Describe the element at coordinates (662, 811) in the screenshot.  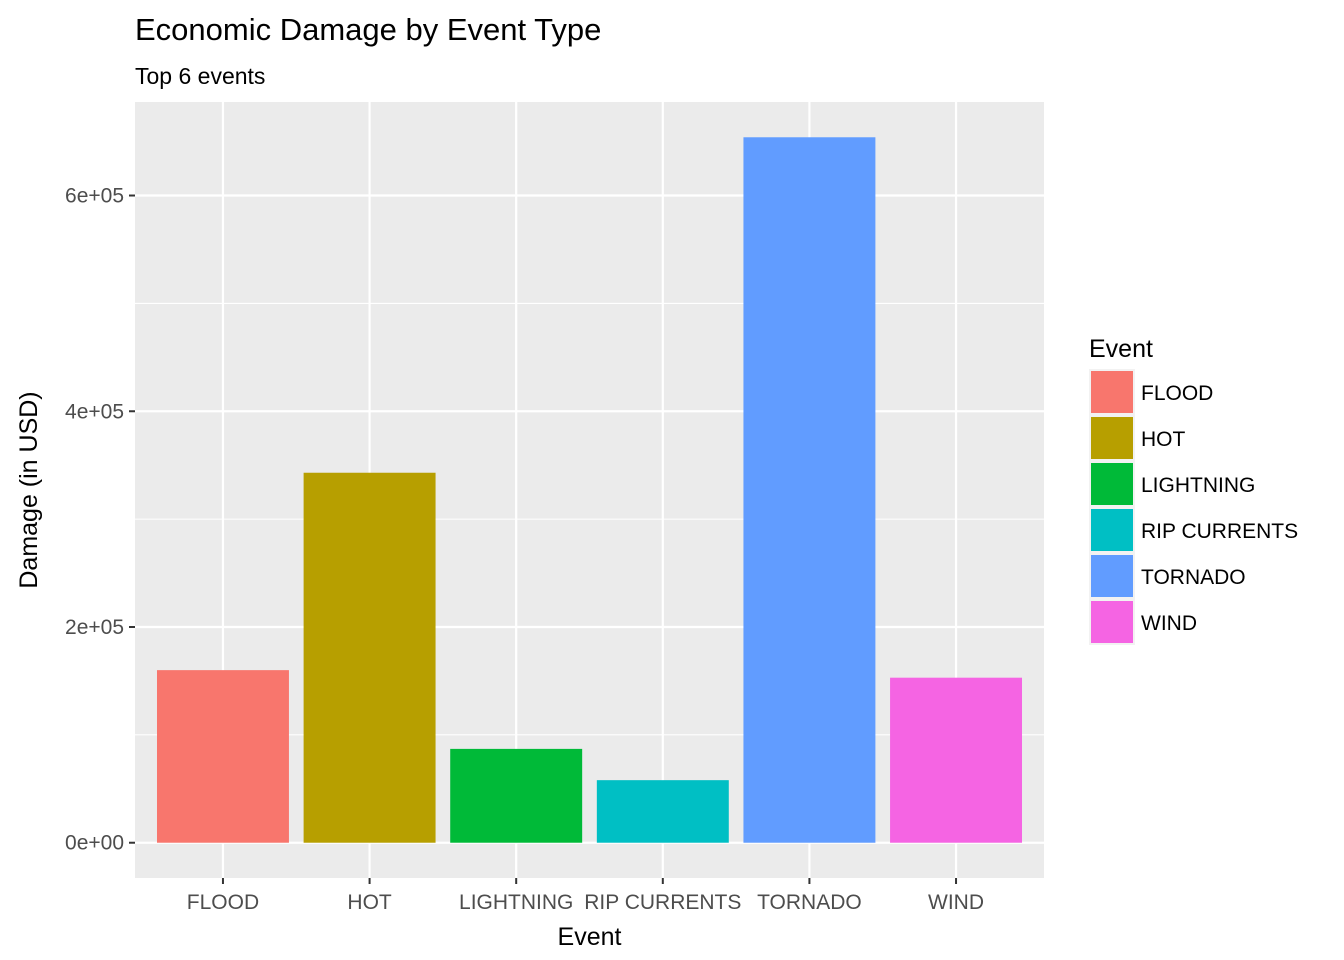
I see `bar-rip-currents` at that location.